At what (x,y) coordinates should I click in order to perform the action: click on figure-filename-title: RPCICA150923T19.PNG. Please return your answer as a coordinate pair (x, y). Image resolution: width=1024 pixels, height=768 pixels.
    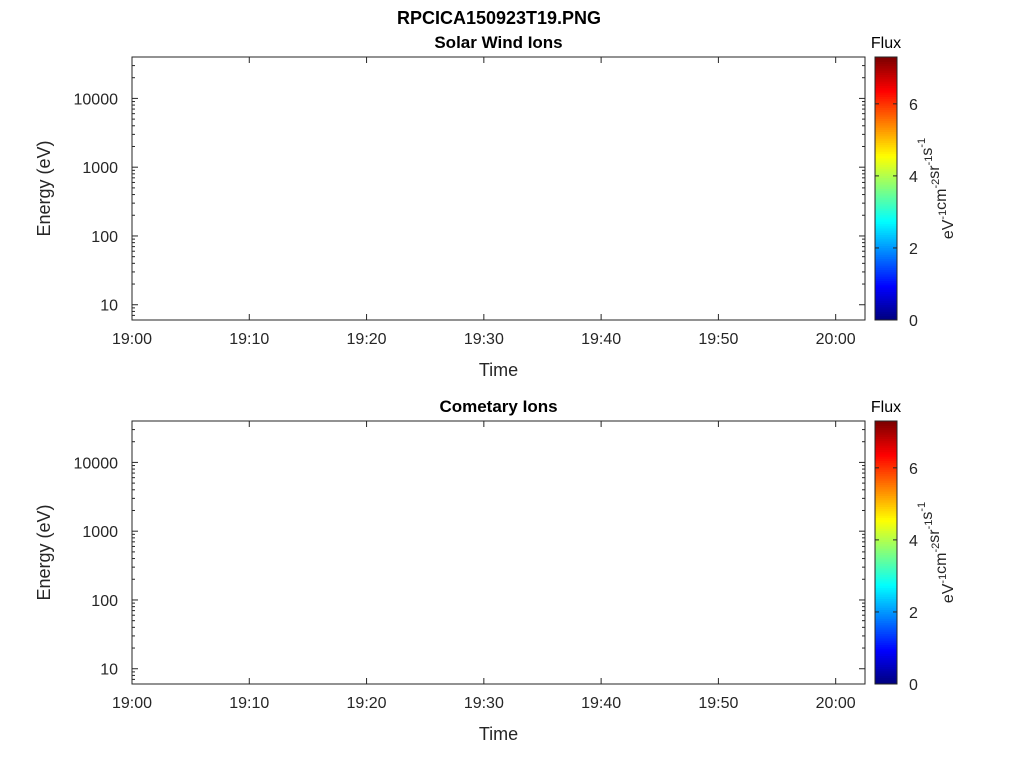
    Looking at the image, I should click on (499, 18).